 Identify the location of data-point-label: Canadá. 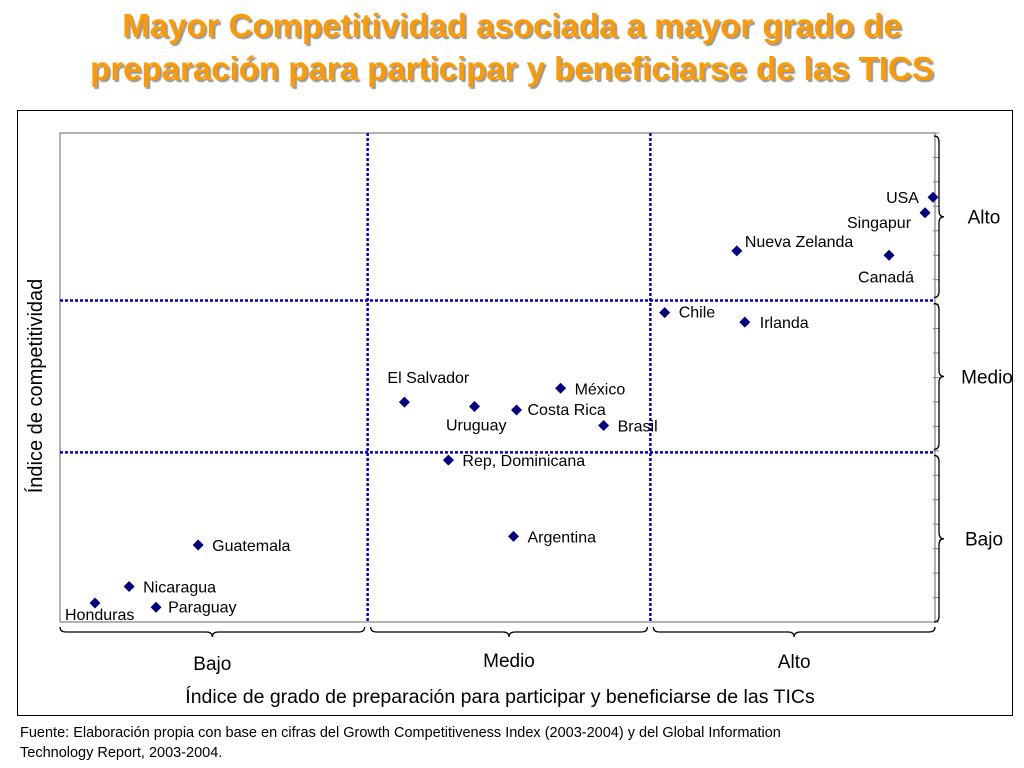
(886, 277).